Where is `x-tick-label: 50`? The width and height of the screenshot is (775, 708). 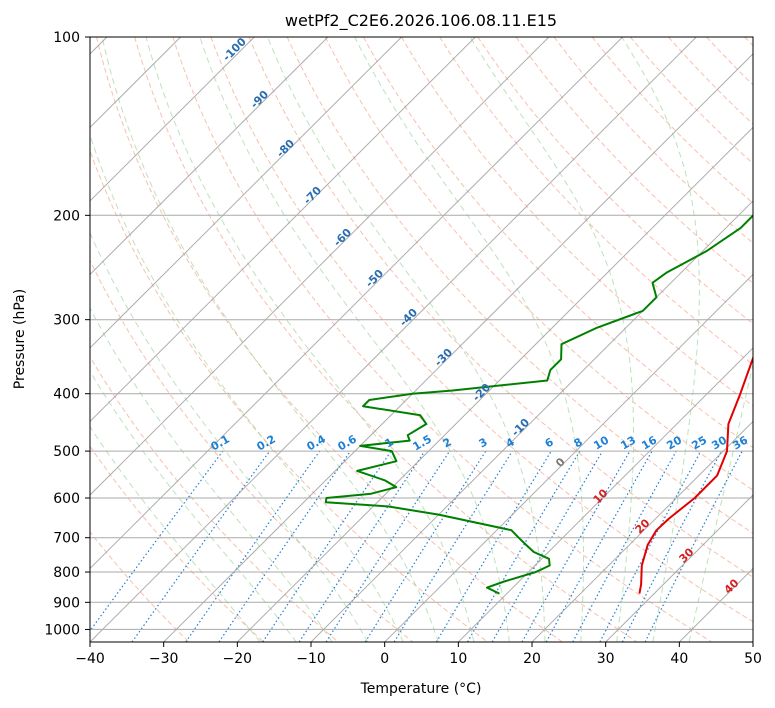 x-tick-label: 50 is located at coordinates (753, 659).